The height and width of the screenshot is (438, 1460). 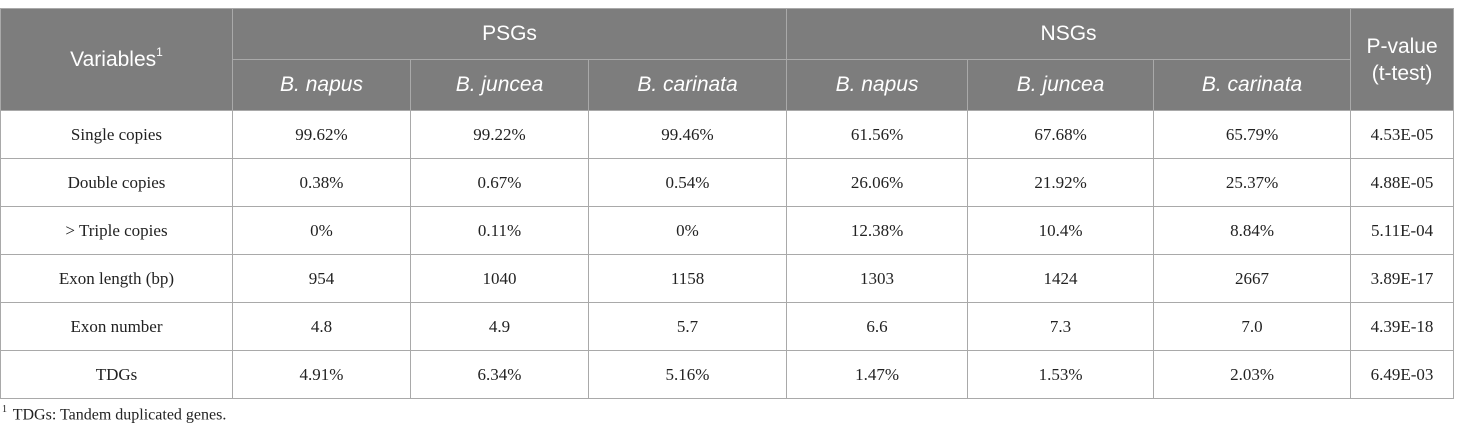 What do you see at coordinates (1061, 278) in the screenshot?
I see `table-cell: 1424` at bounding box center [1061, 278].